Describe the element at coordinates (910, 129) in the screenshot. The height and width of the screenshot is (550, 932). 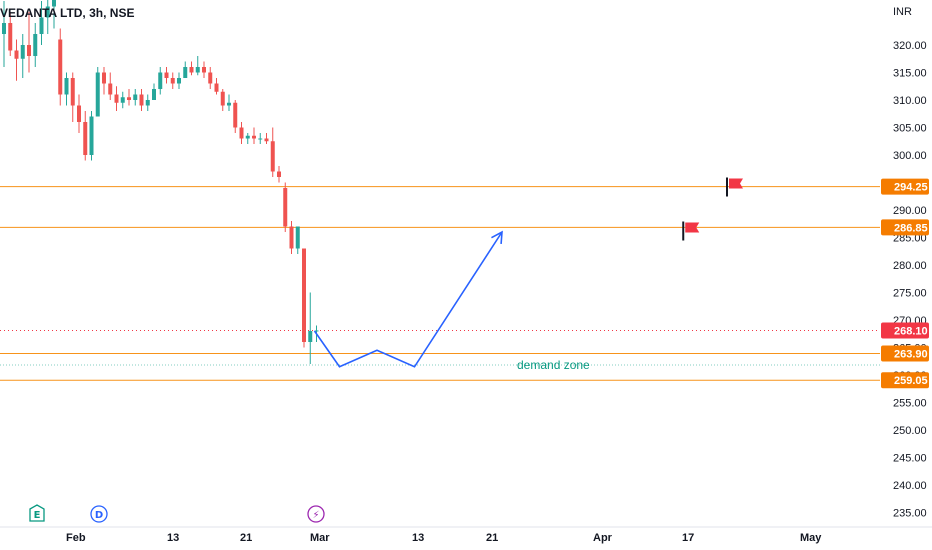
I see `price-tick-label: 305.00` at that location.